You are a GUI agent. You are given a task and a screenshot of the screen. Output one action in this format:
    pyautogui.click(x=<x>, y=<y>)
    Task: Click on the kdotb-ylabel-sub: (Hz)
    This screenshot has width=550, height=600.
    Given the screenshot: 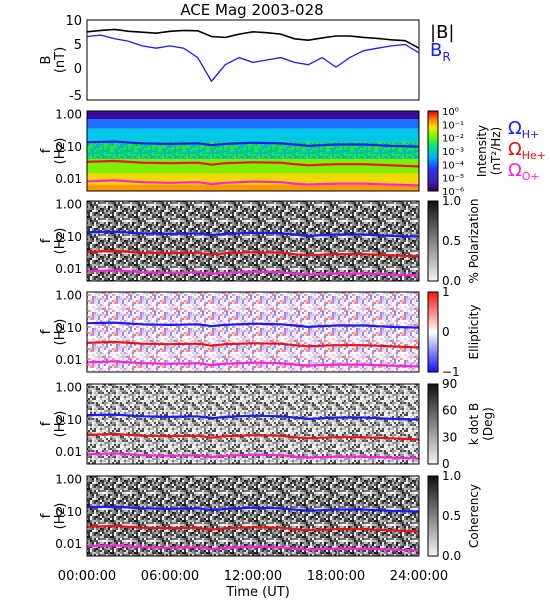 What is the action you would take?
    pyautogui.click(x=60, y=424)
    